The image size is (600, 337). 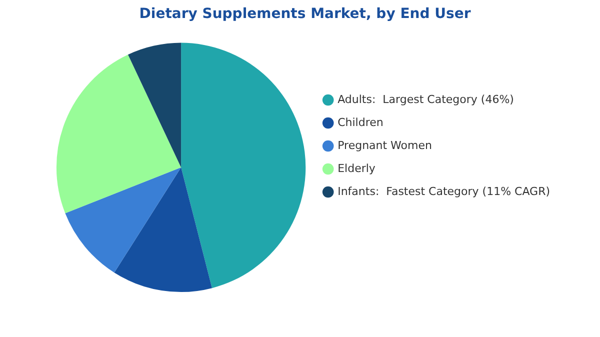 What do you see at coordinates (385, 145) in the screenshot?
I see `legend-label: Pregnant Women` at bounding box center [385, 145].